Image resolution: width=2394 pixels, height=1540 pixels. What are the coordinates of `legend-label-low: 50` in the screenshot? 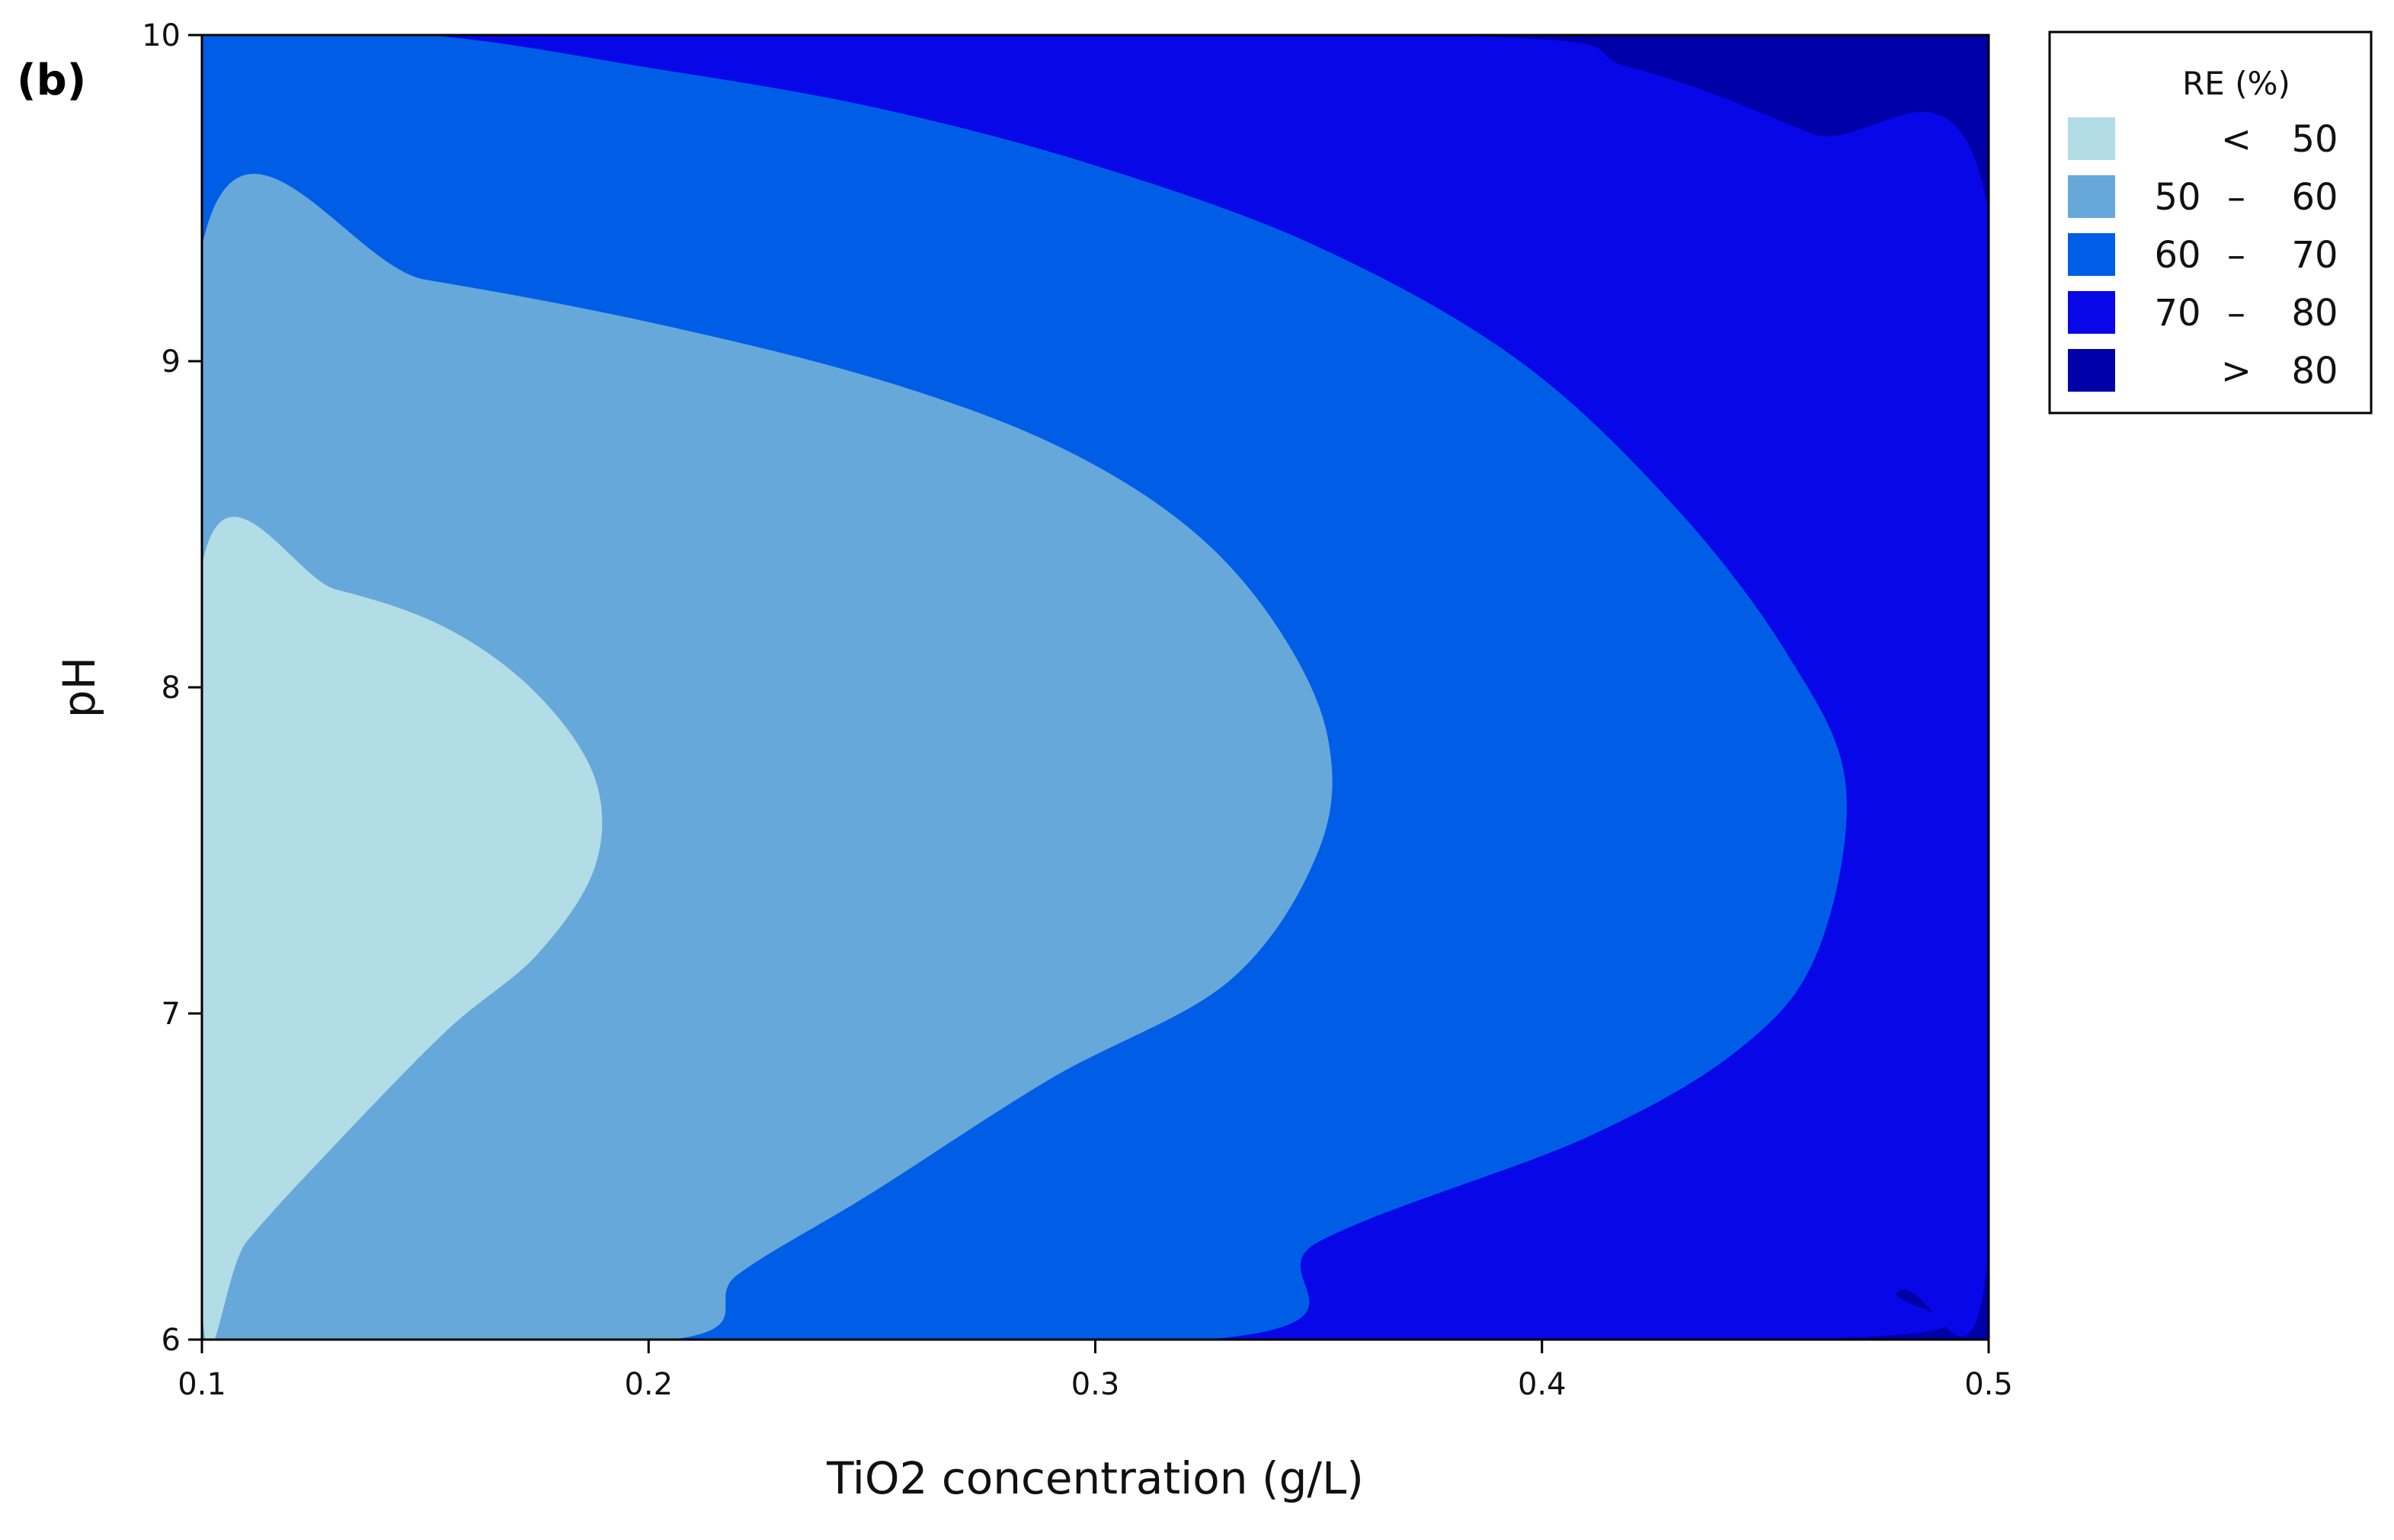 It's located at (2177, 197).